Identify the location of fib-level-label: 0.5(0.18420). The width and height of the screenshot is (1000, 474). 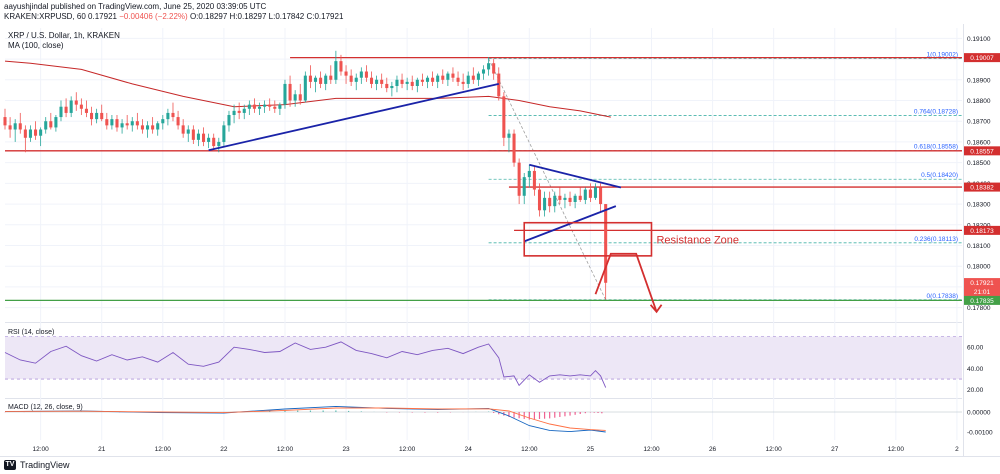
(939, 175).